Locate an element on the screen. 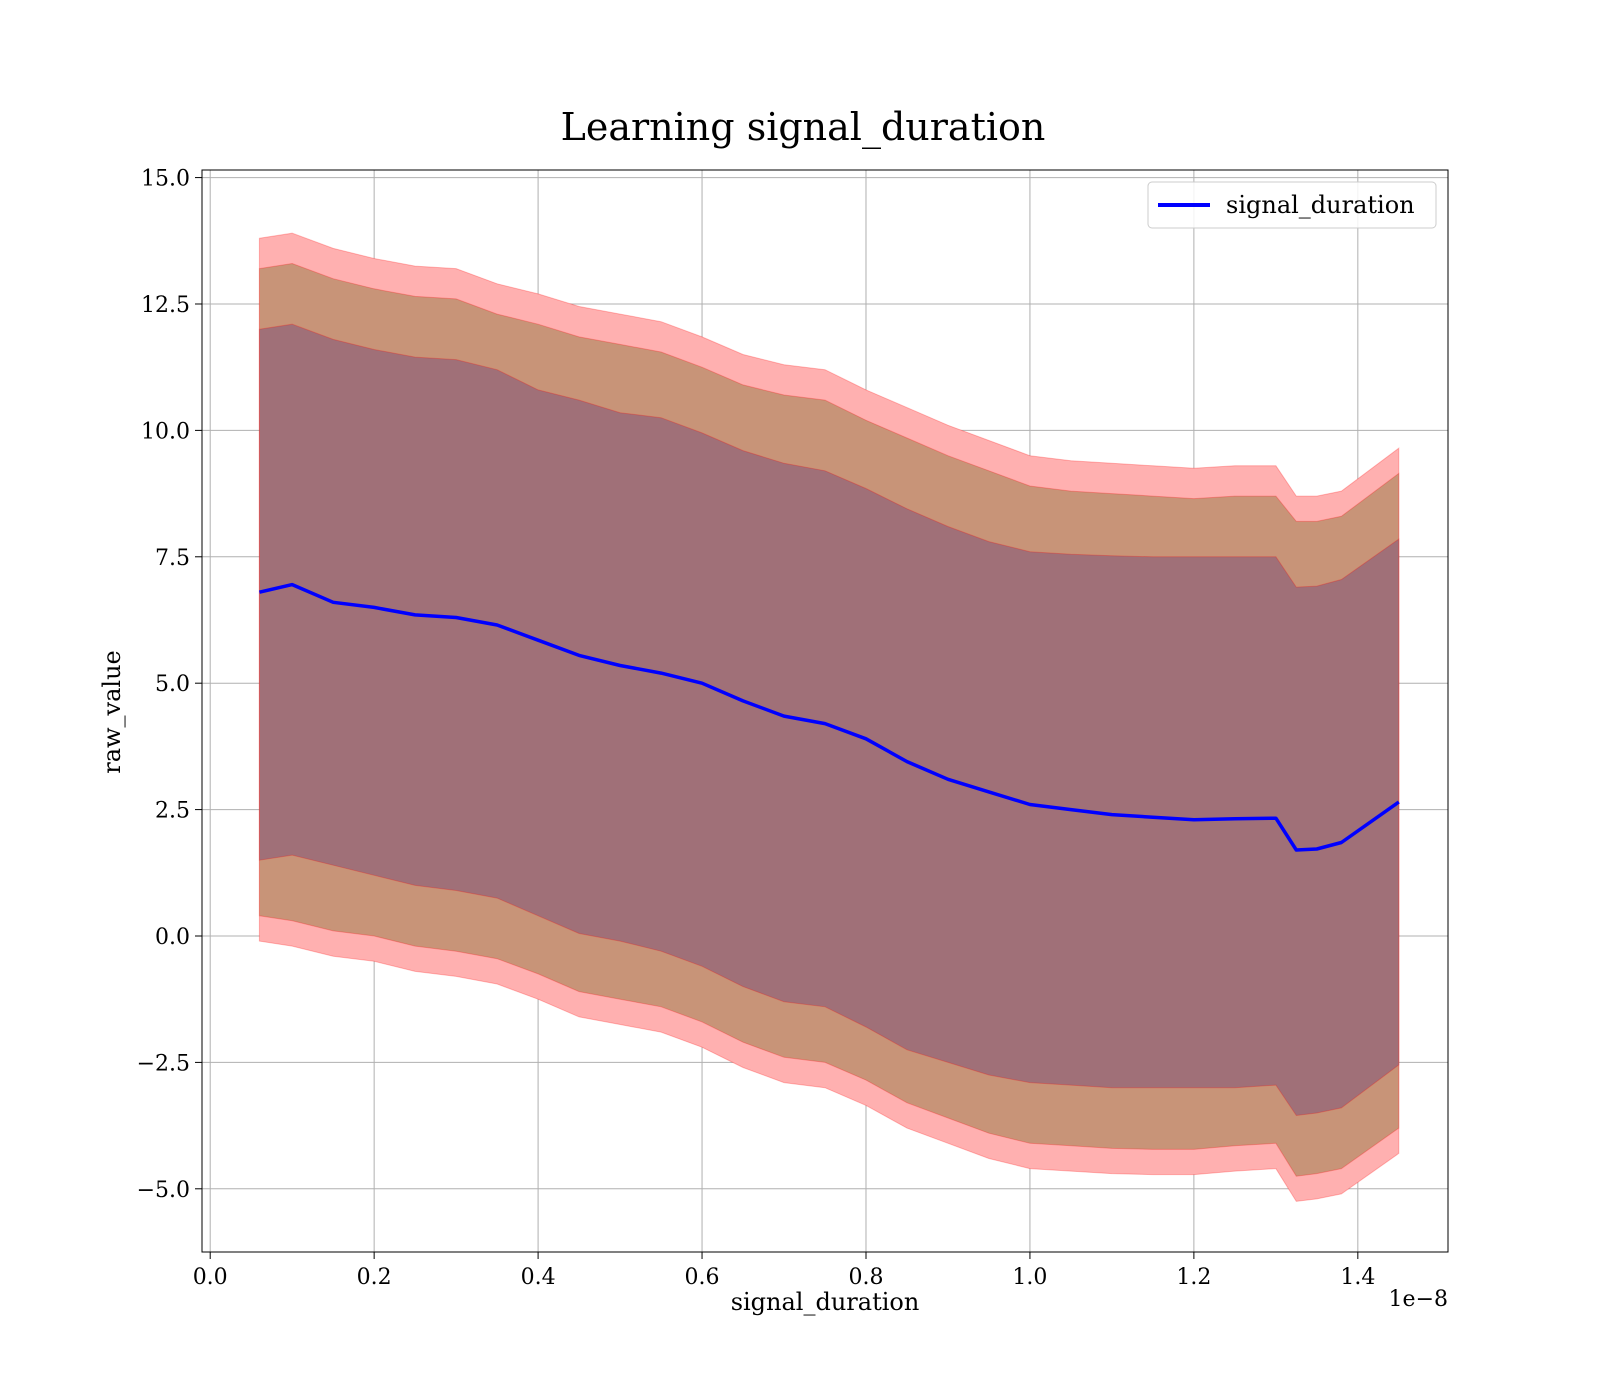 Image resolution: width=1600 pixels, height=1400 pixels. y-tick-label: 7.5 is located at coordinates (172, 558).